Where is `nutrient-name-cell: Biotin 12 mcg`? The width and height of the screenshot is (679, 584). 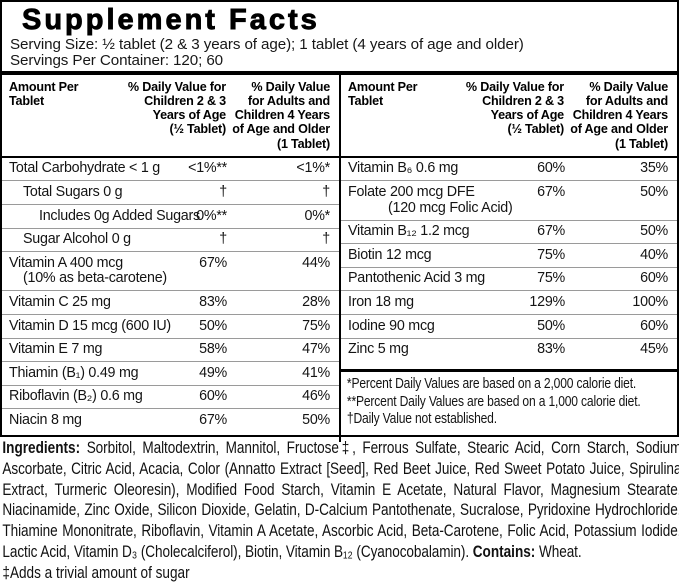 nutrient-name-cell: Biotin 12 mcg is located at coordinates (421, 255).